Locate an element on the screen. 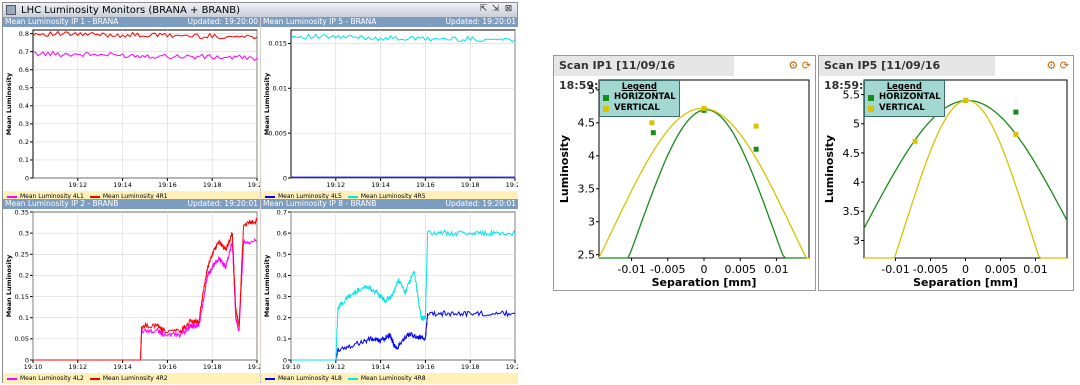  y-tick-label: 0.5 is located at coordinates (282, 255).